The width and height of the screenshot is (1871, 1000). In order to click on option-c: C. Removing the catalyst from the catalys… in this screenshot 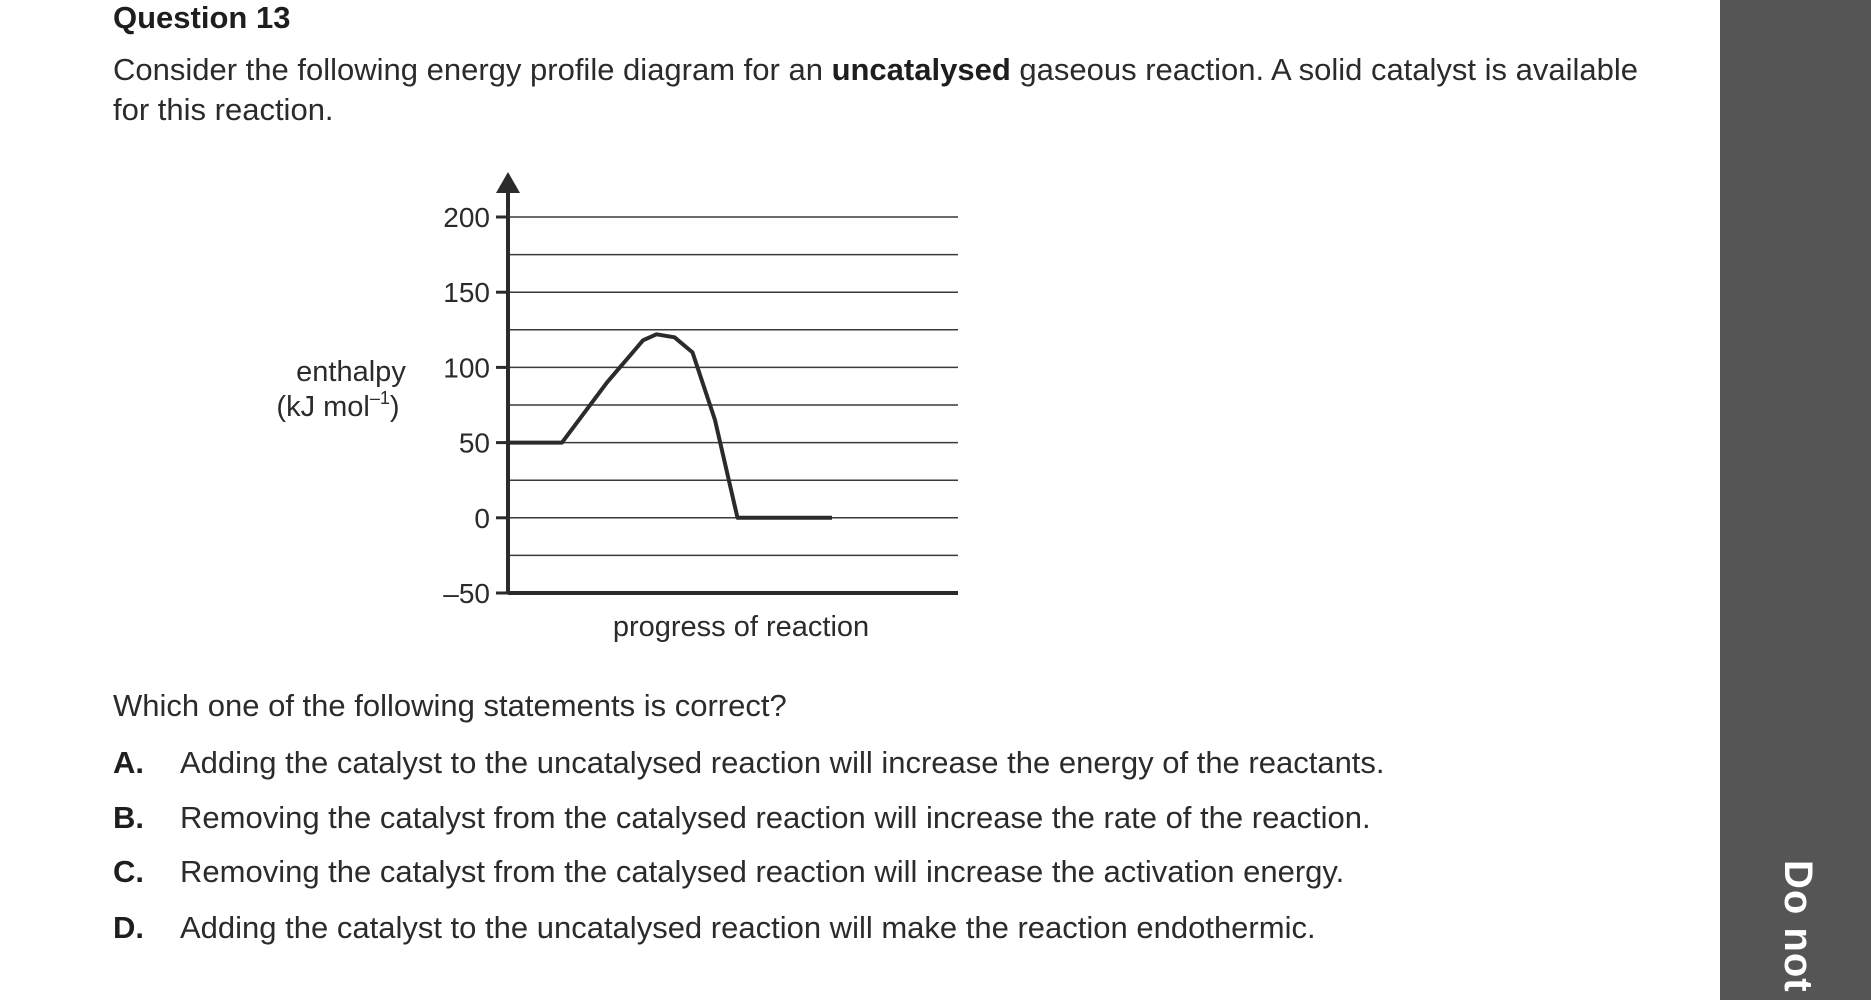, I will do `click(728, 872)`.